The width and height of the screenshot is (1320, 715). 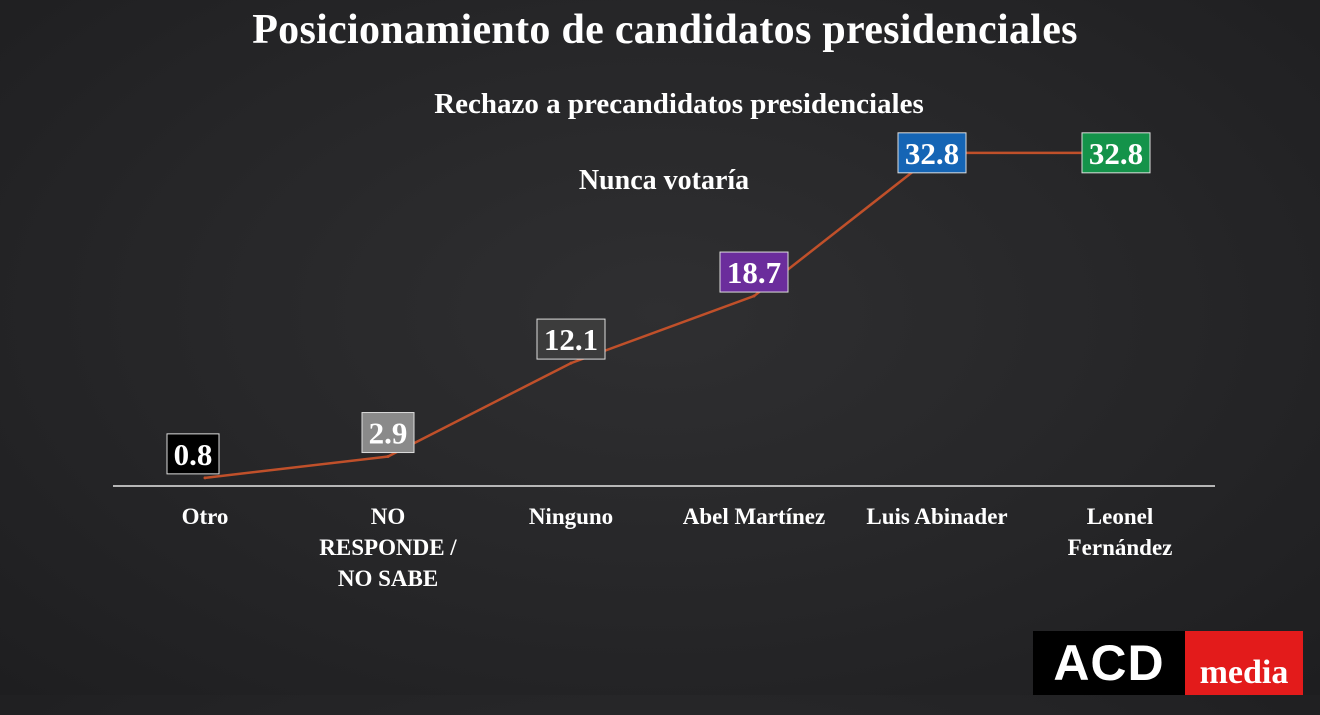 I want to click on x-tick-label-line: Abel Martínez, so click(x=754, y=516).